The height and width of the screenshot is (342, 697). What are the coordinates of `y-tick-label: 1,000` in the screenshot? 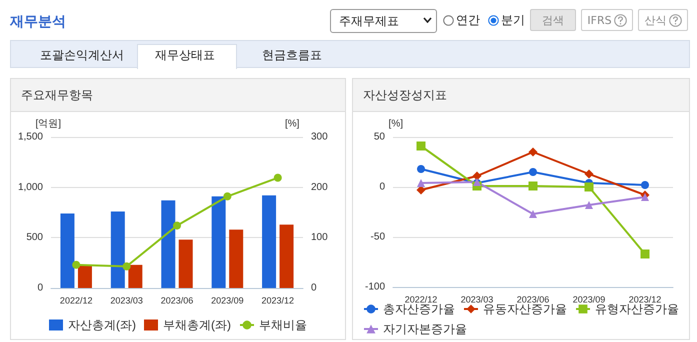 It's located at (31, 187).